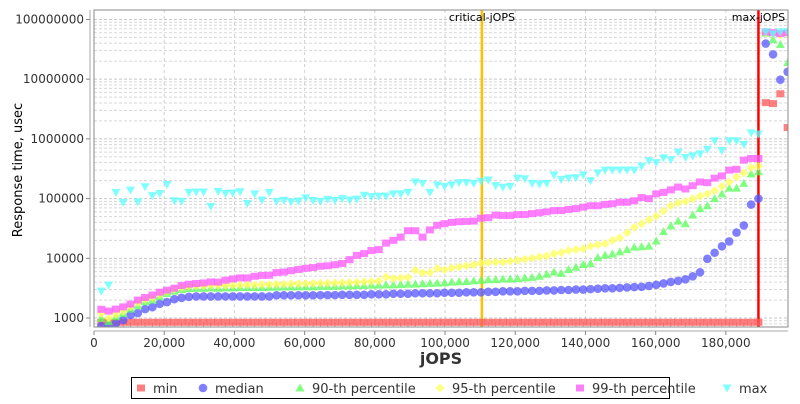  Describe the element at coordinates (364, 389) in the screenshot. I see `legend-label: 90-th percentile` at that location.